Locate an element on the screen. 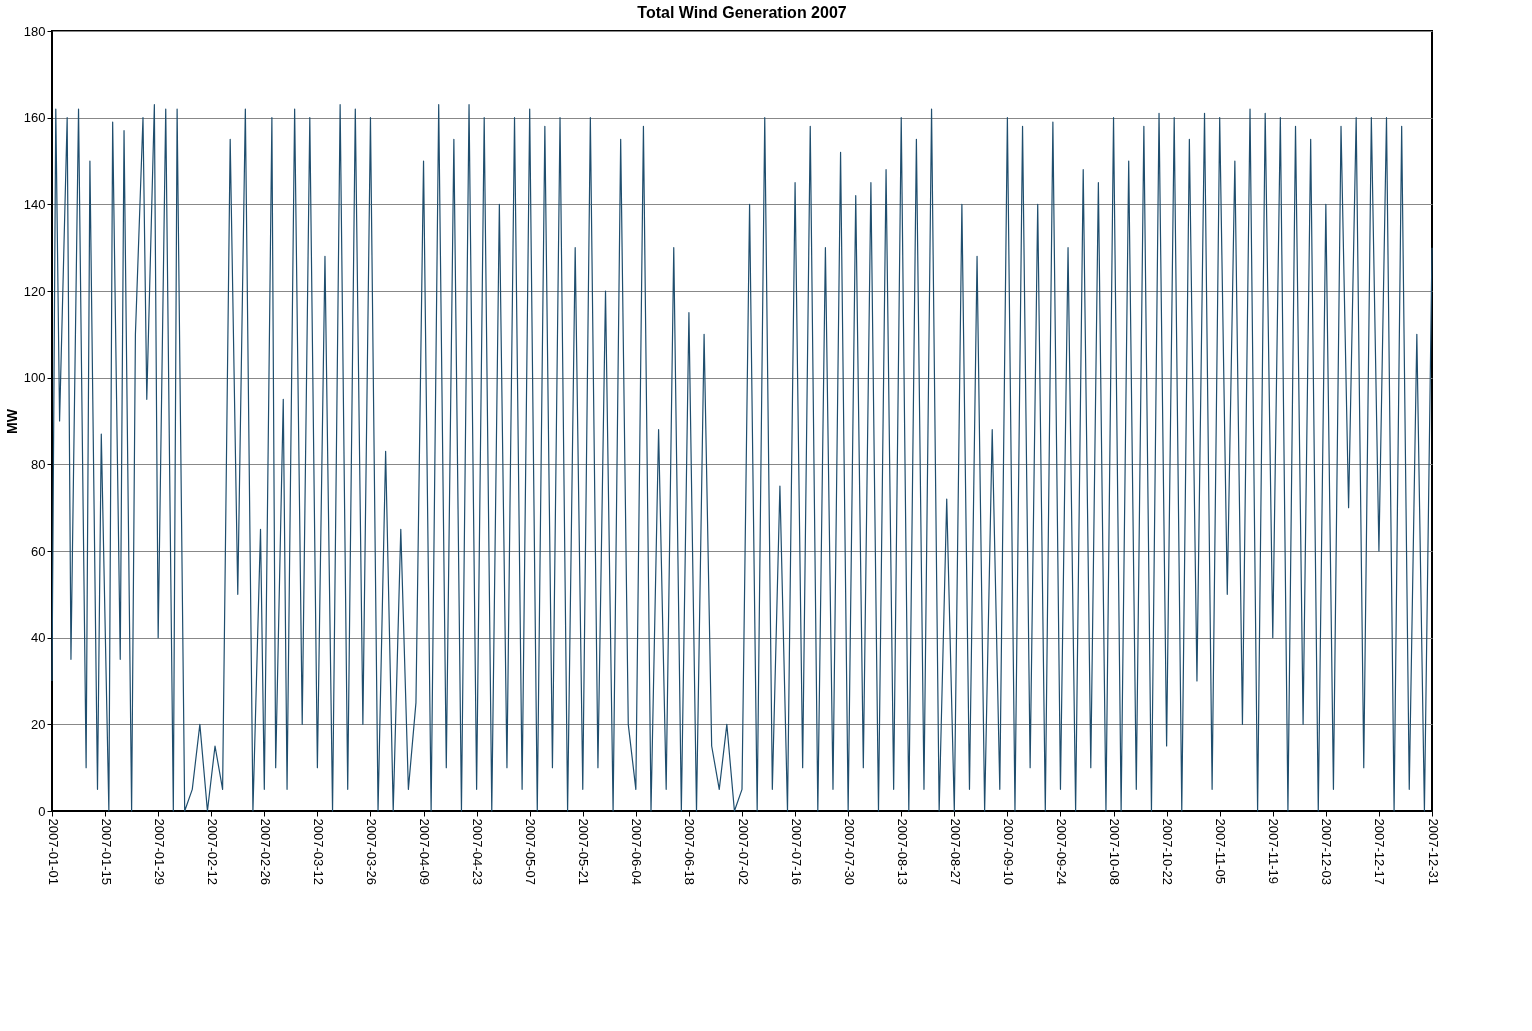  x-tick-label: 2007-10-08 is located at coordinates (1115, 851).